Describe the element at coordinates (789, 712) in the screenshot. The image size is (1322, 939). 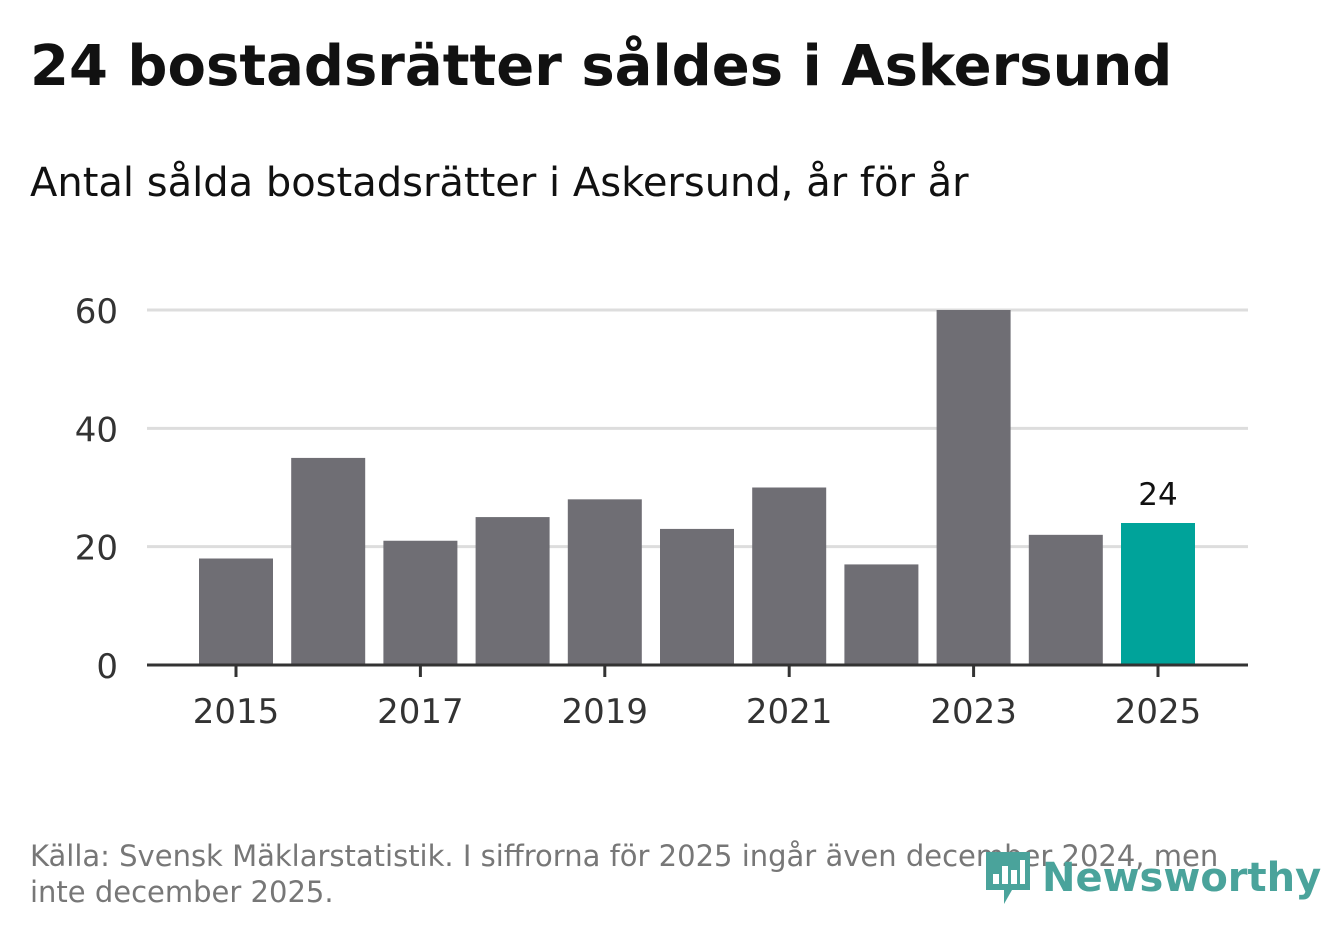
I see `x-tick-label: 2021` at that location.